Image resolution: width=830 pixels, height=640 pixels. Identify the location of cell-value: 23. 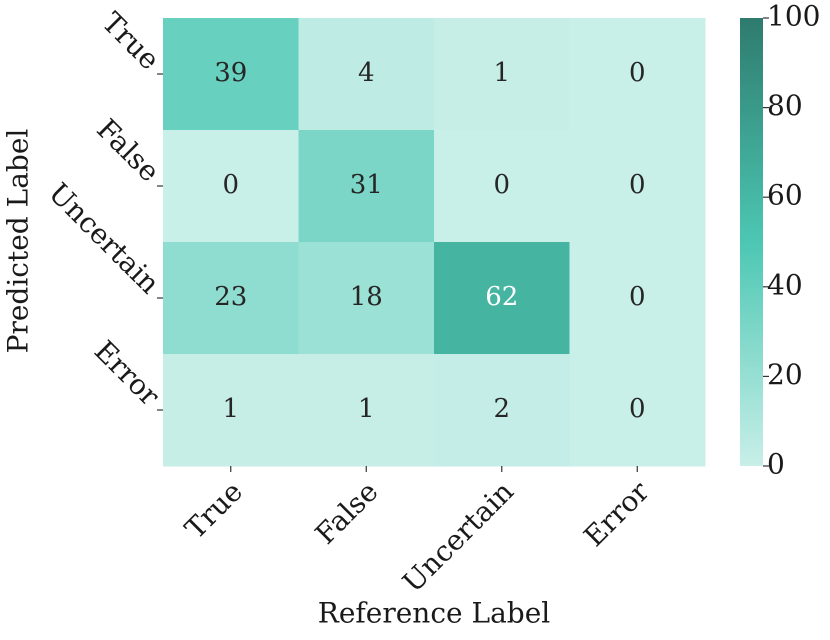
(230, 297).